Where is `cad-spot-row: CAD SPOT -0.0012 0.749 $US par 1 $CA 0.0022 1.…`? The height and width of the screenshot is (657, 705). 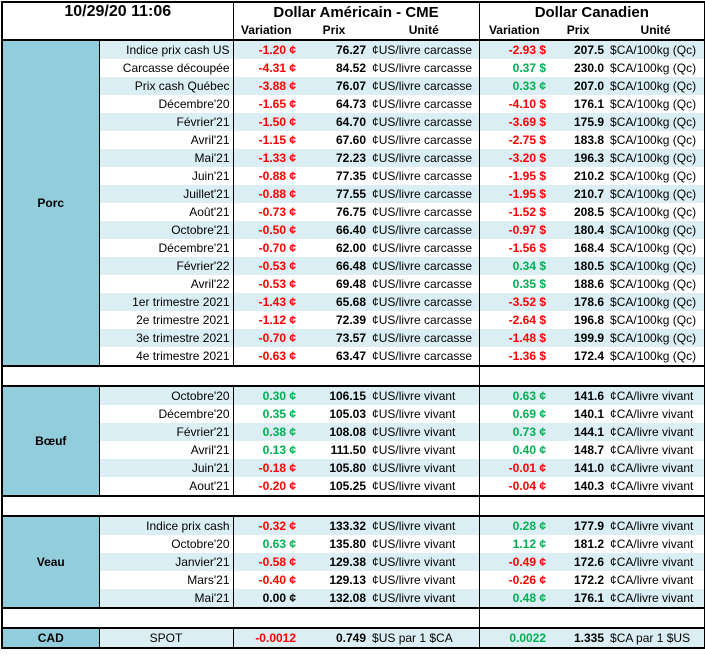 cad-spot-row: CAD SPOT -0.0012 0.749 $US par 1 $CA 0.0022 1.… is located at coordinates (353, 638).